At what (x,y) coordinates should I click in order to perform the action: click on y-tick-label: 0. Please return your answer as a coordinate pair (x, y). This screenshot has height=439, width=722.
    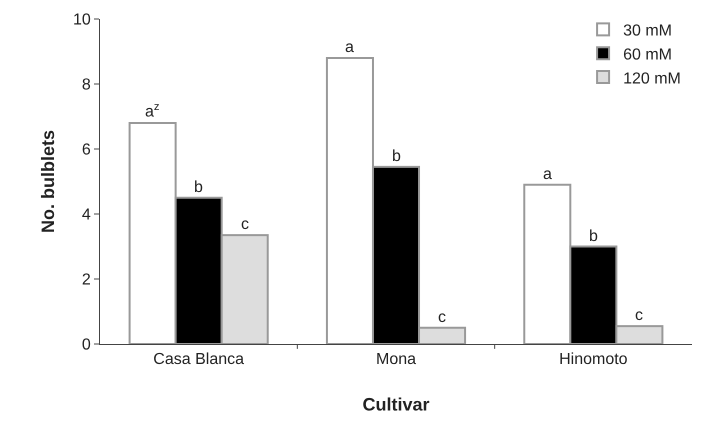
    Looking at the image, I should click on (86, 345).